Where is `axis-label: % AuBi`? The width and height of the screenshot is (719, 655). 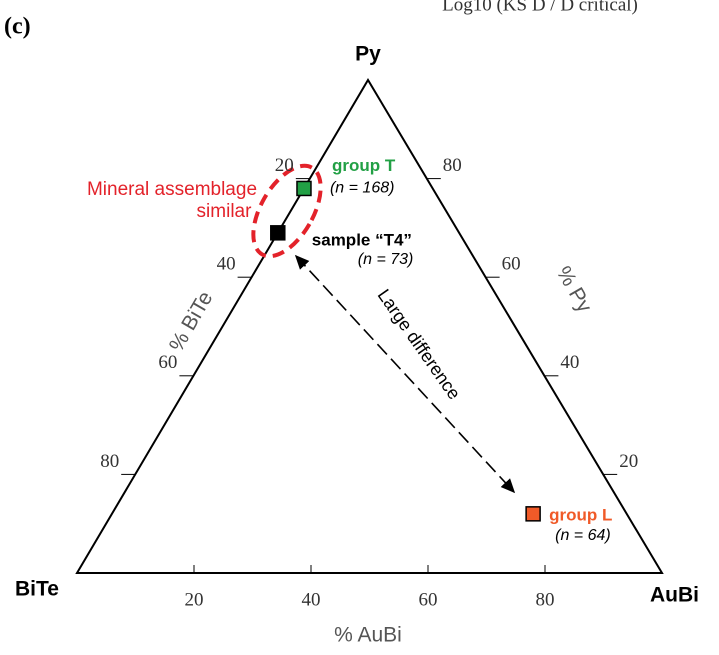 axis-label: % AuBi is located at coordinates (368, 635).